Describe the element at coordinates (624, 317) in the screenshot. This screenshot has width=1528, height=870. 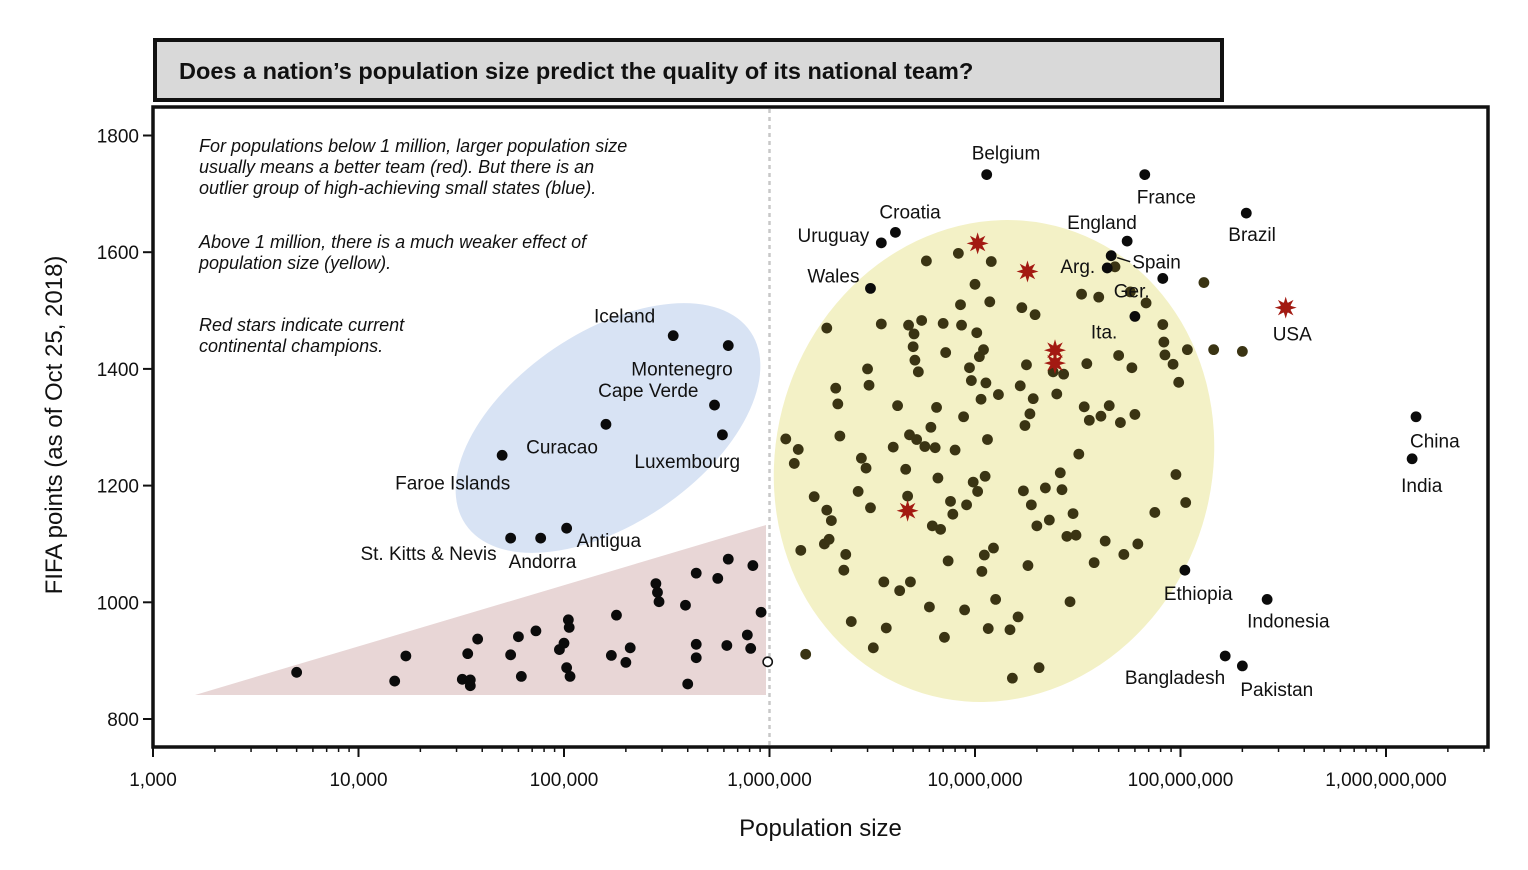
I see `point-label-iceland: Iceland` at that location.